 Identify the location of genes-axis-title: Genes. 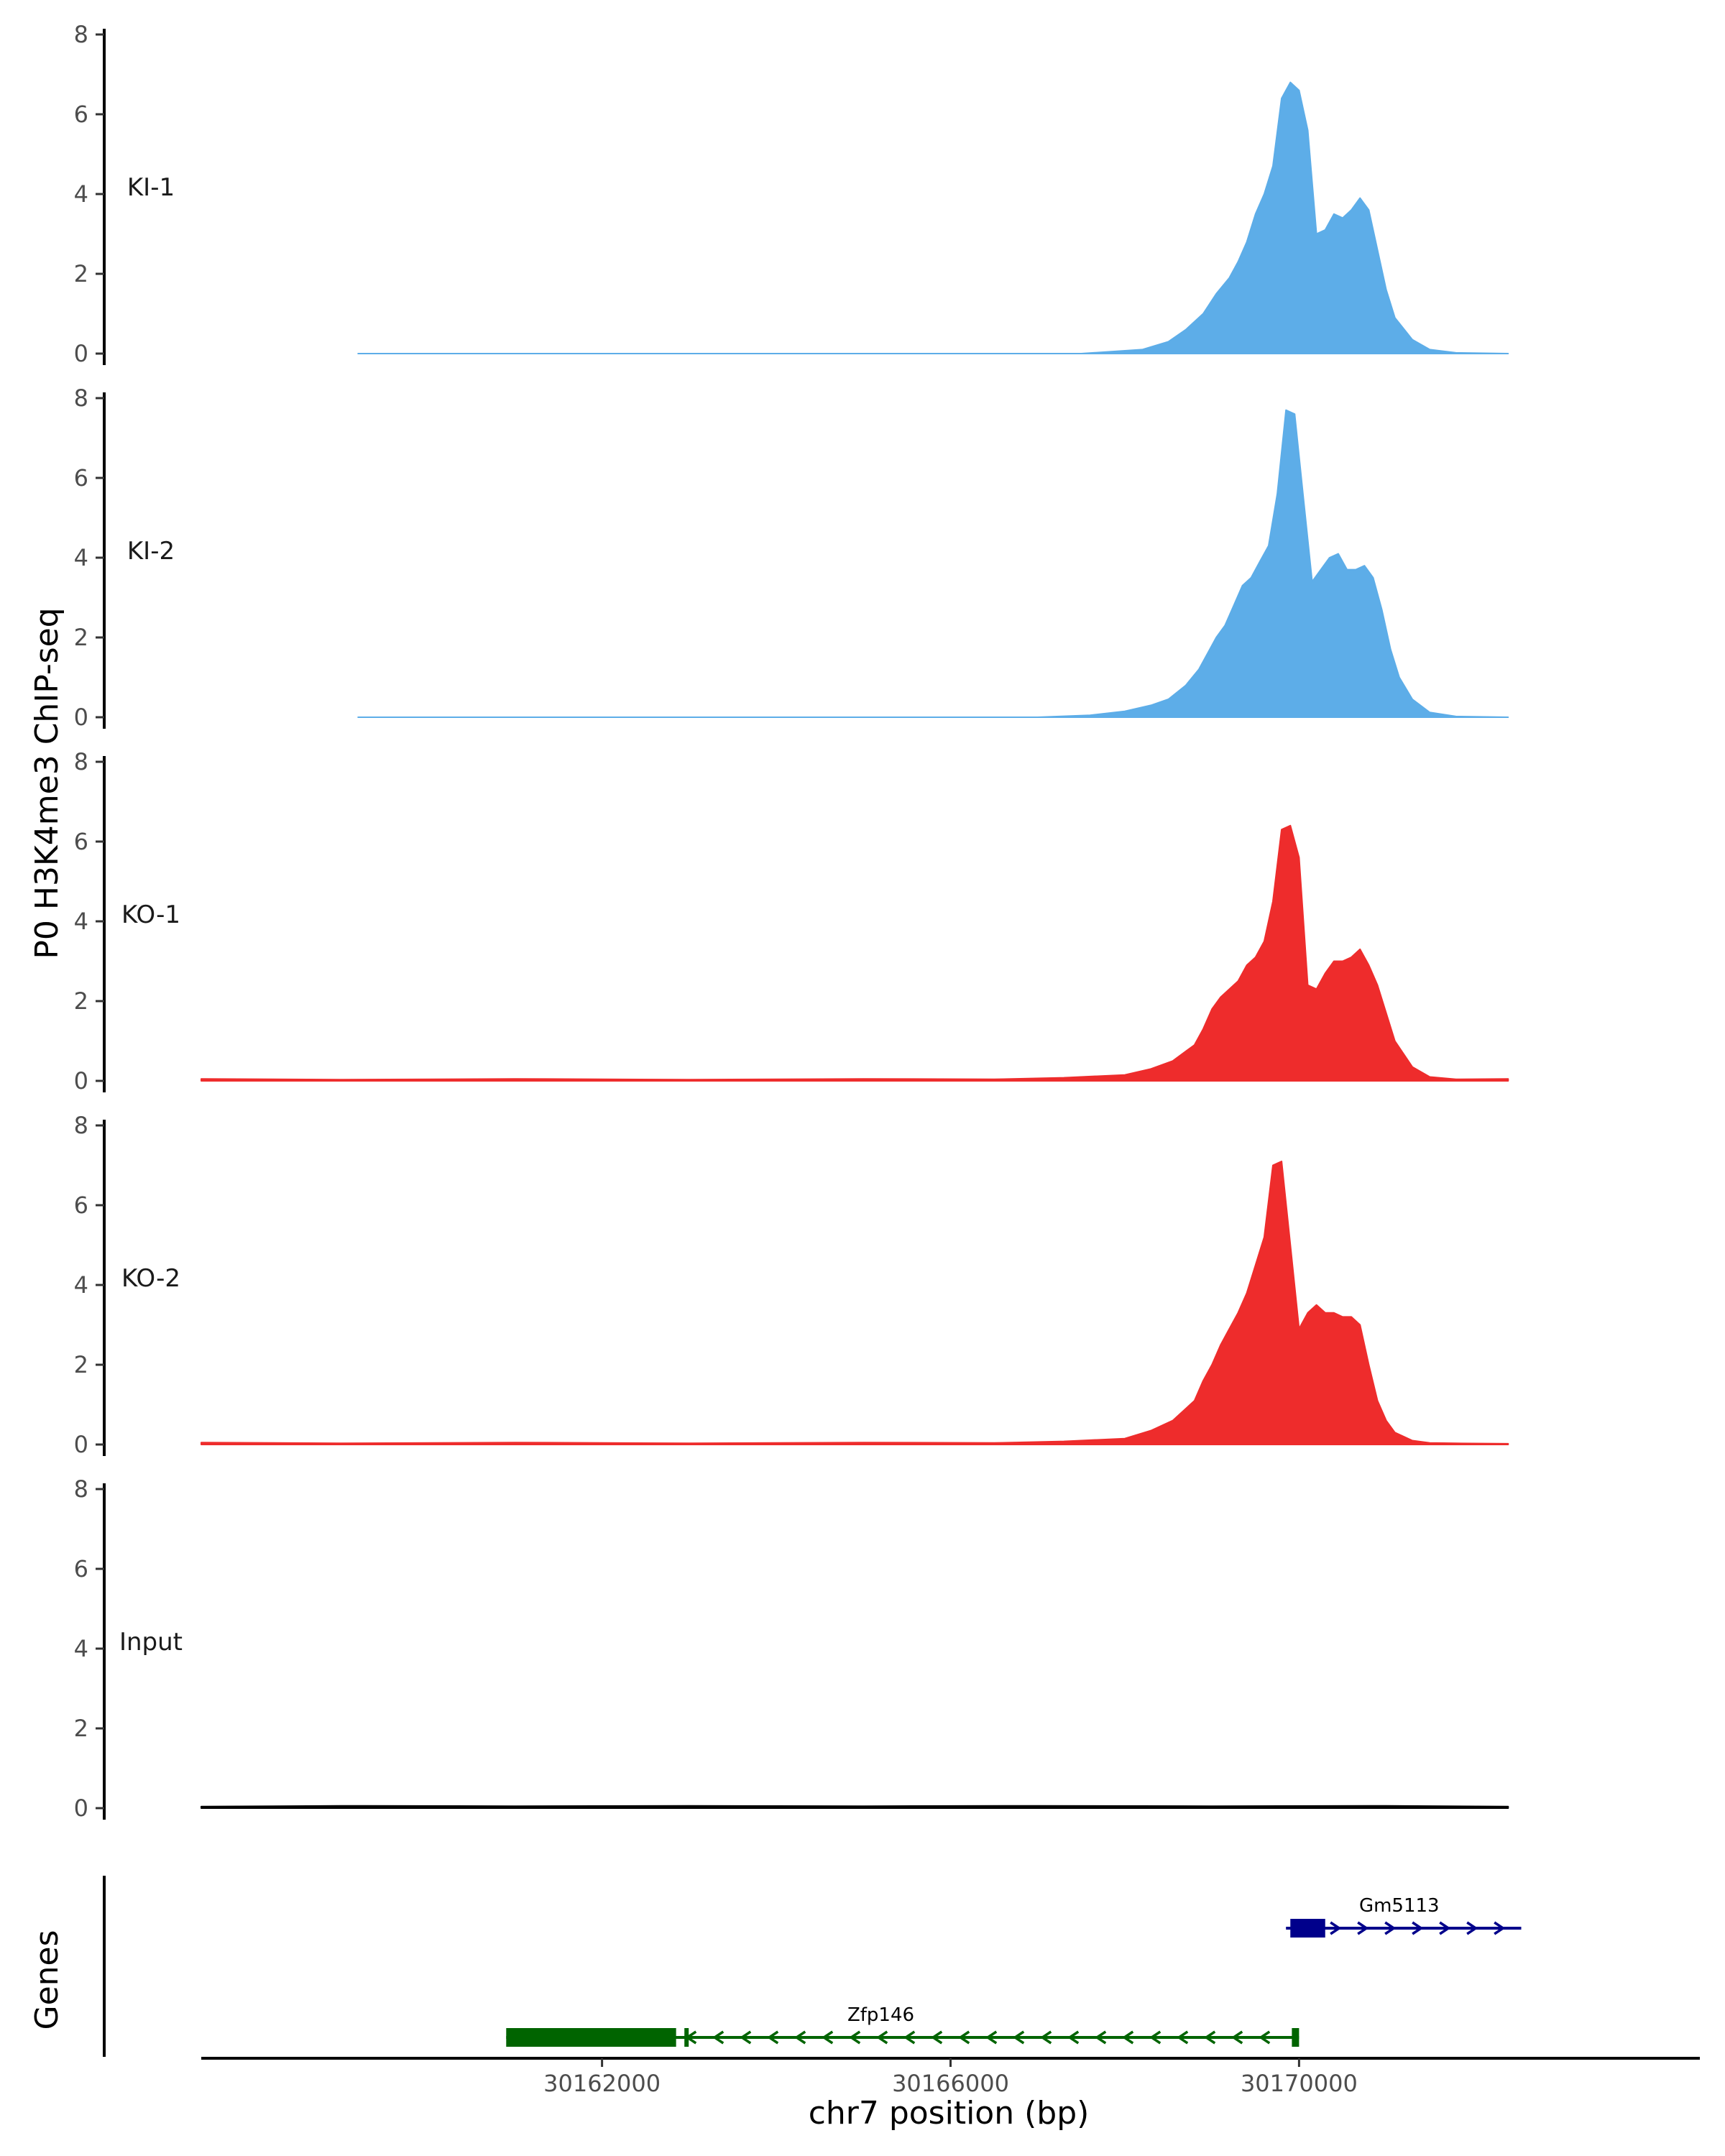
(47, 1980).